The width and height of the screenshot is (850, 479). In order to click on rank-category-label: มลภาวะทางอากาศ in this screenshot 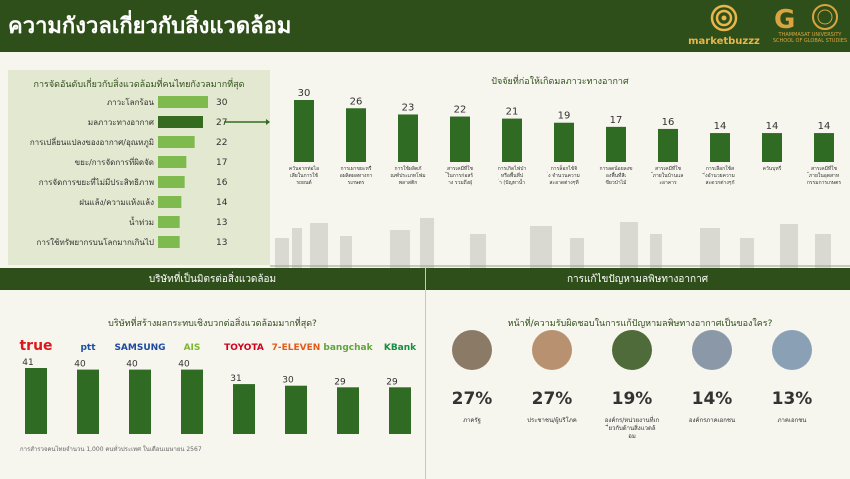, I will do `click(121, 122)`.